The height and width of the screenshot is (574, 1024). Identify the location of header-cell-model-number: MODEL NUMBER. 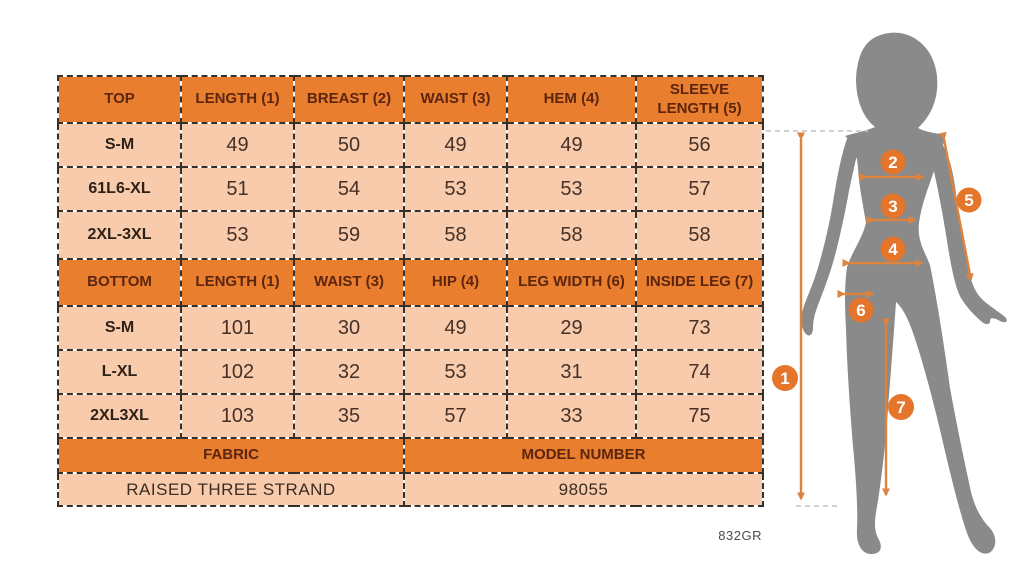
(583, 455).